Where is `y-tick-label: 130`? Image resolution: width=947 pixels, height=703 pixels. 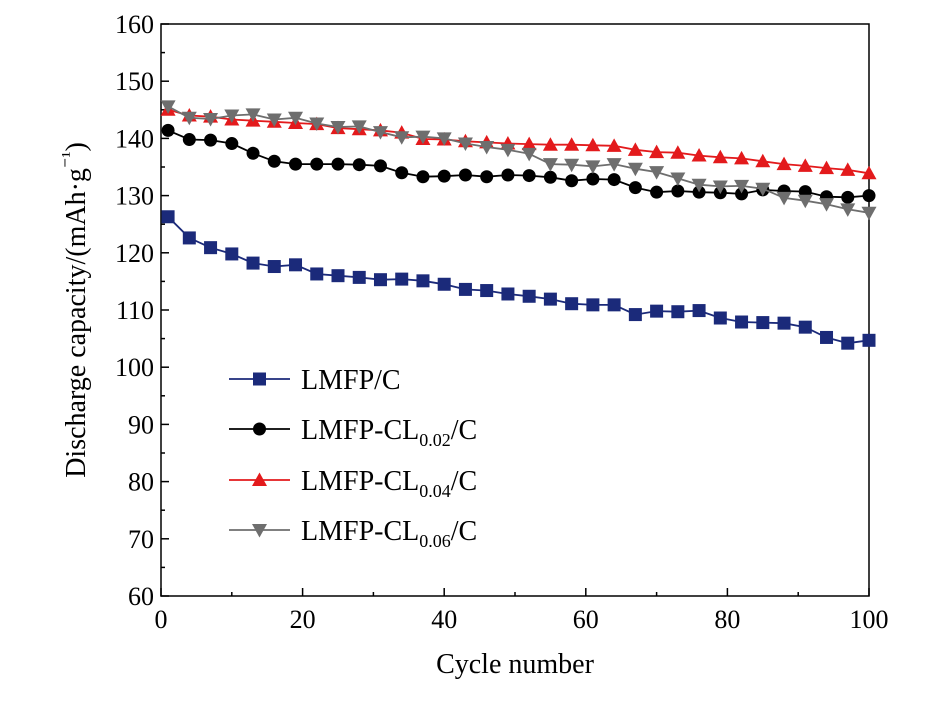 y-tick-label: 130 is located at coordinates (134, 196).